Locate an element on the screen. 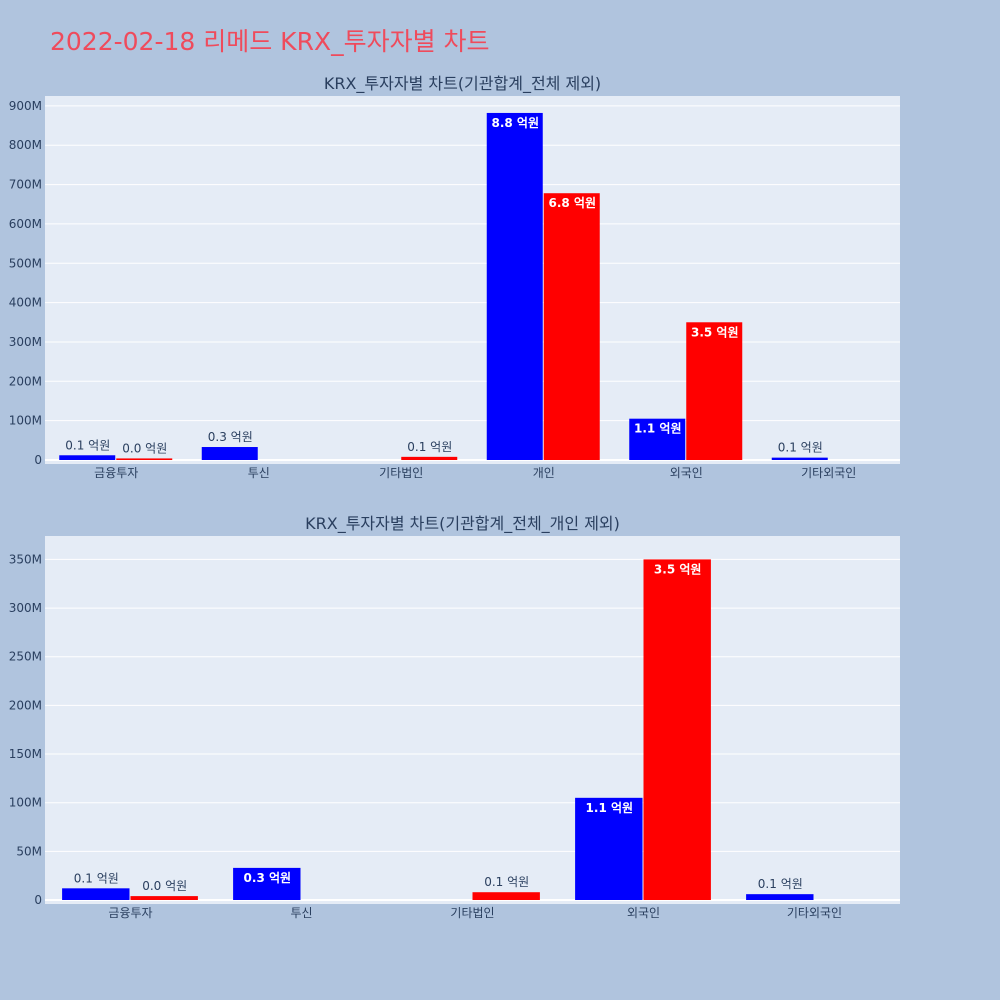 This screenshot has width=1000, height=1000. y-tick-label: 350M is located at coordinates (25, 559).